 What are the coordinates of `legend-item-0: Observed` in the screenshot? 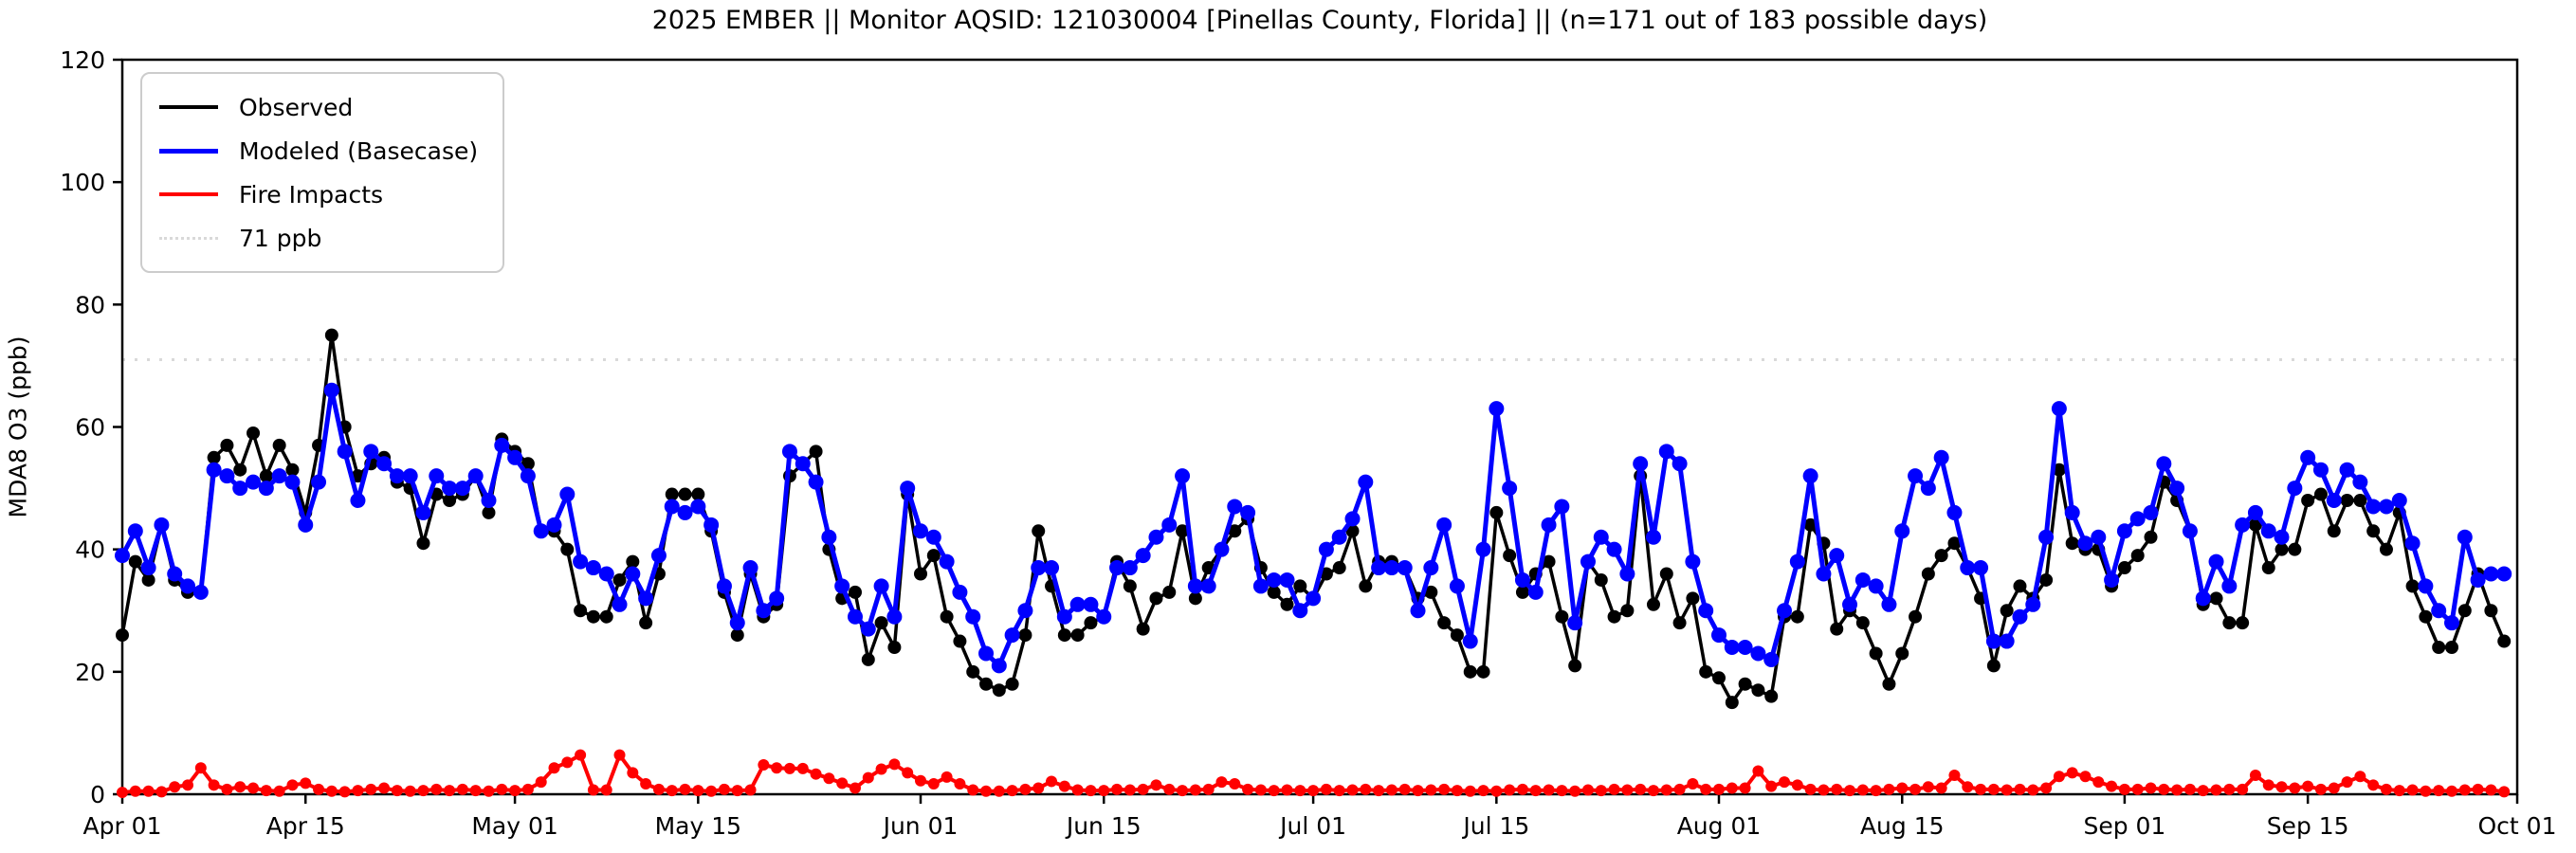 It's located at (318, 107).